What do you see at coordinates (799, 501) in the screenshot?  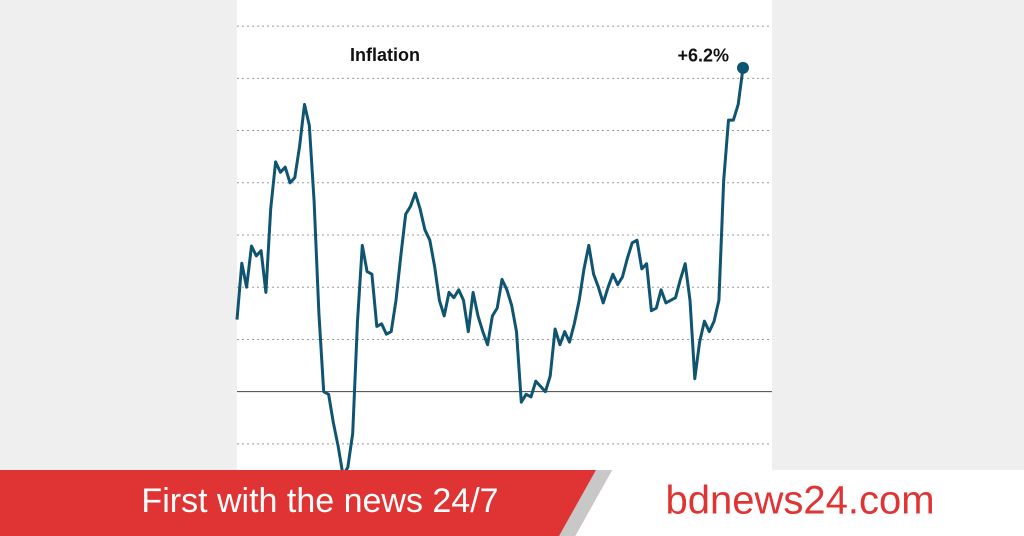 I see `banner-brand: bdnews24.com` at bounding box center [799, 501].